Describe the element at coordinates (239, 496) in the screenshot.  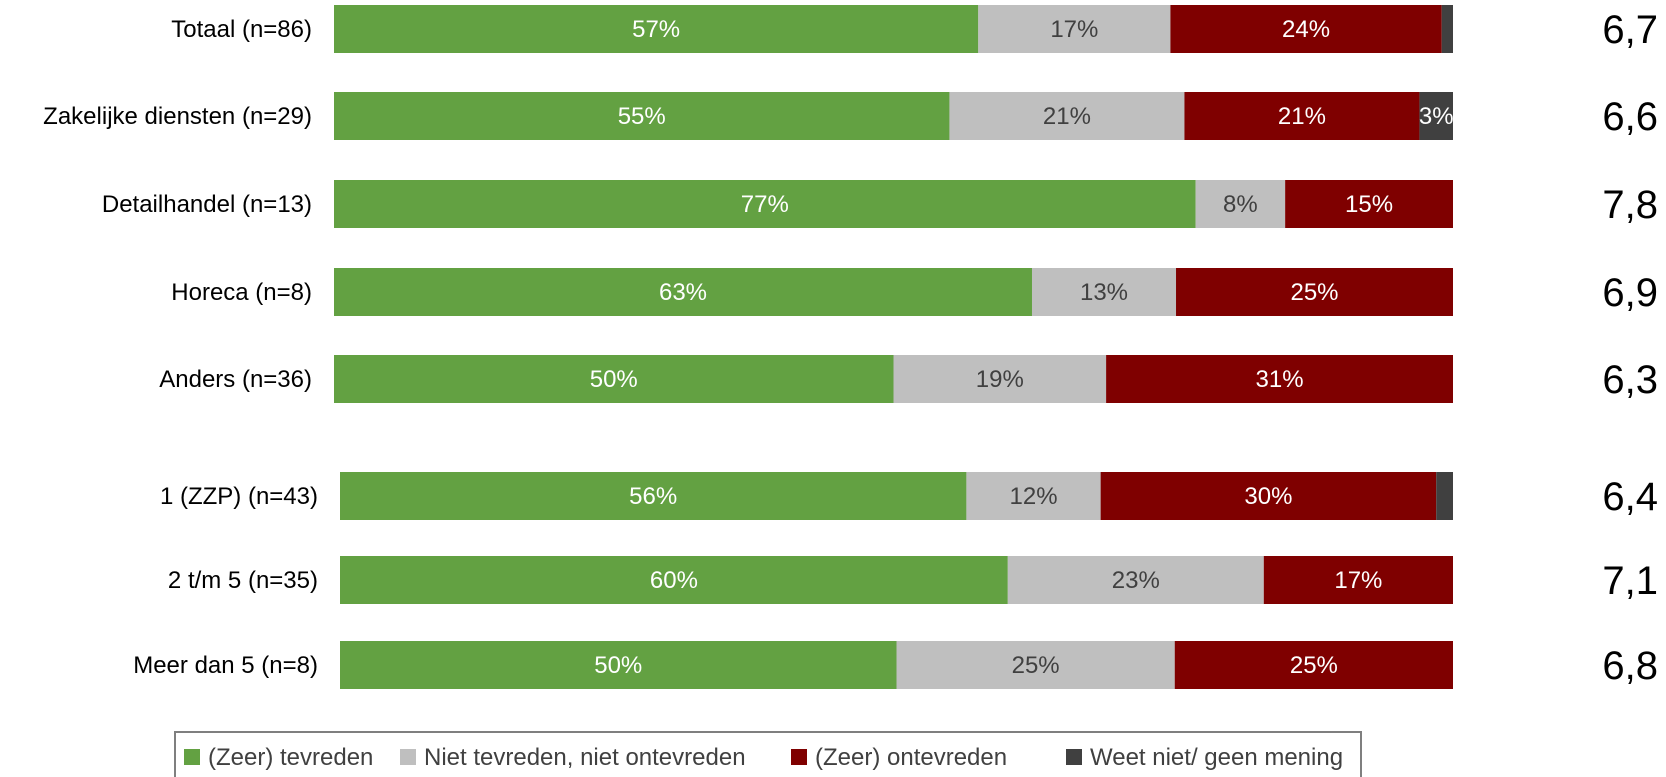
I see `category-label: 1 (ZZP) (n=43)` at that location.